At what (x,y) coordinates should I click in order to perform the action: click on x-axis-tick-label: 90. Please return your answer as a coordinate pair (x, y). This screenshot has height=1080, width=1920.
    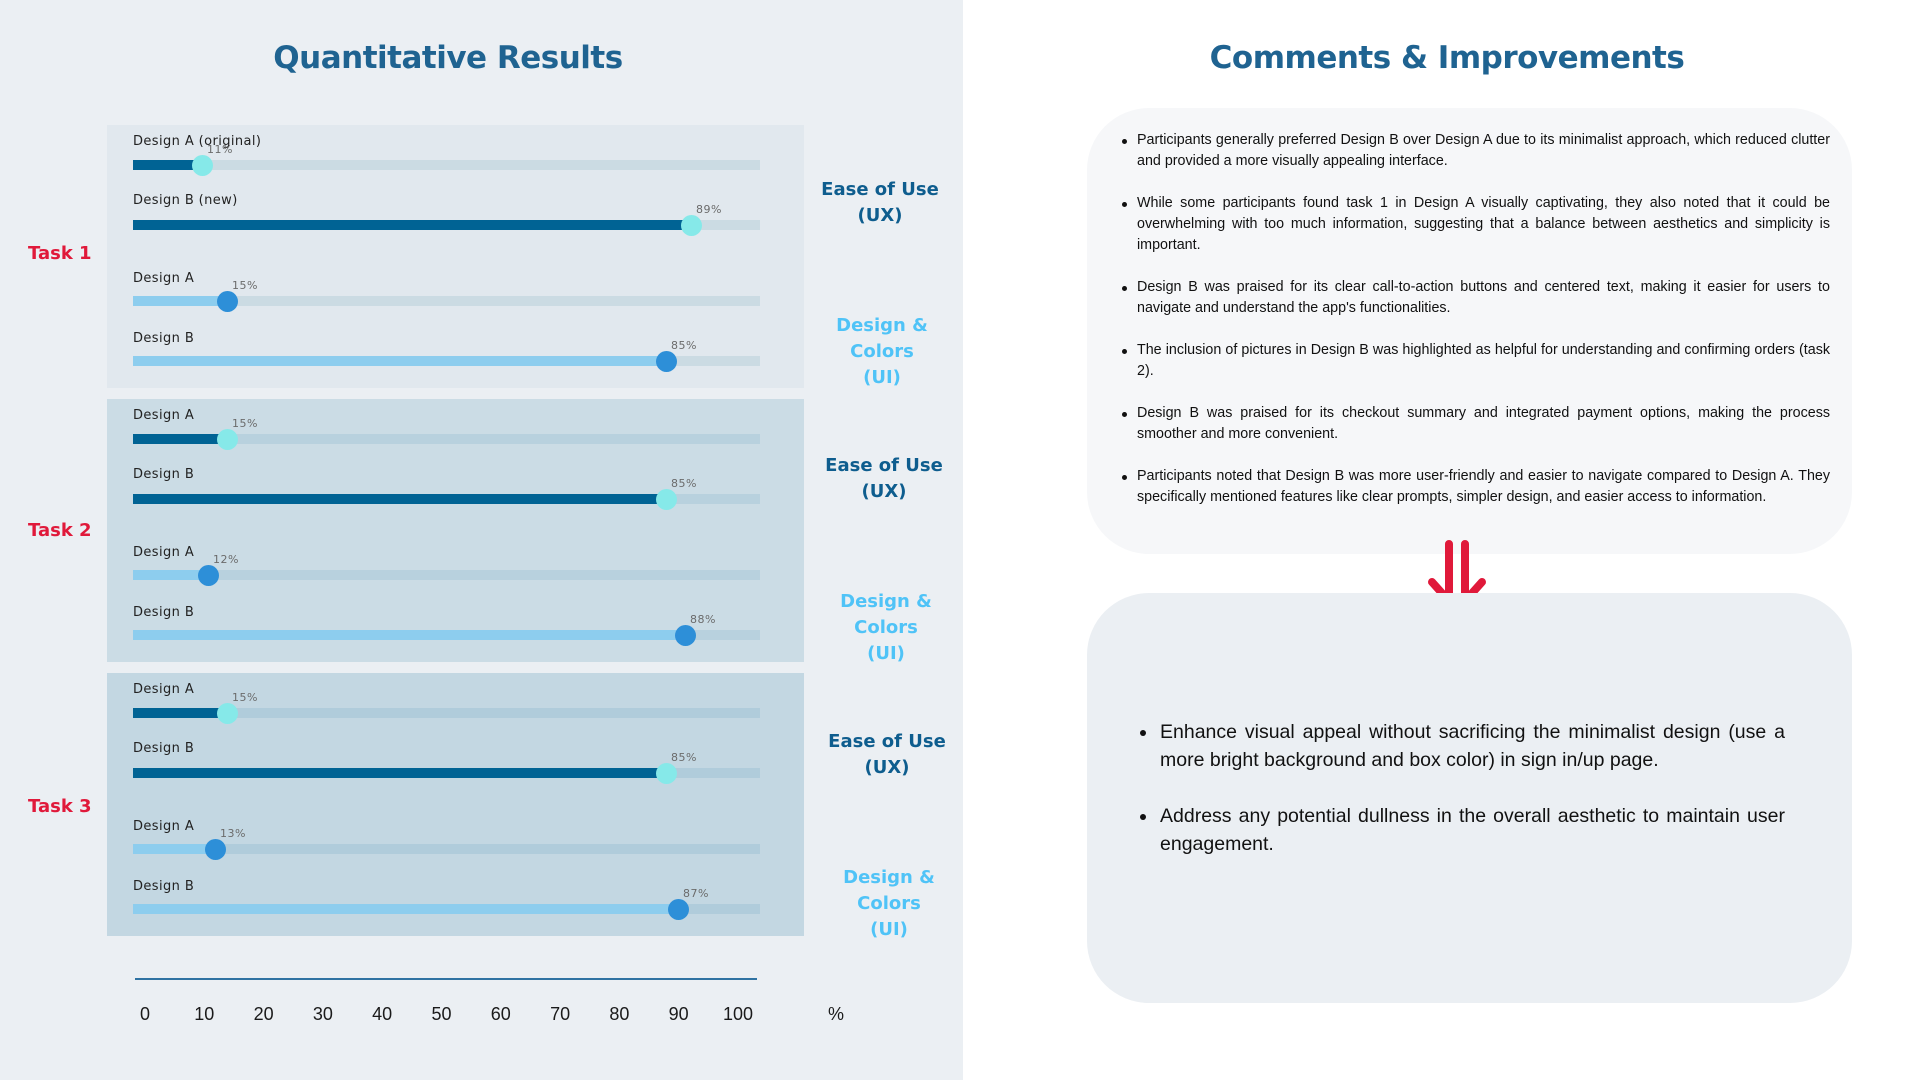
    Looking at the image, I should click on (678, 1014).